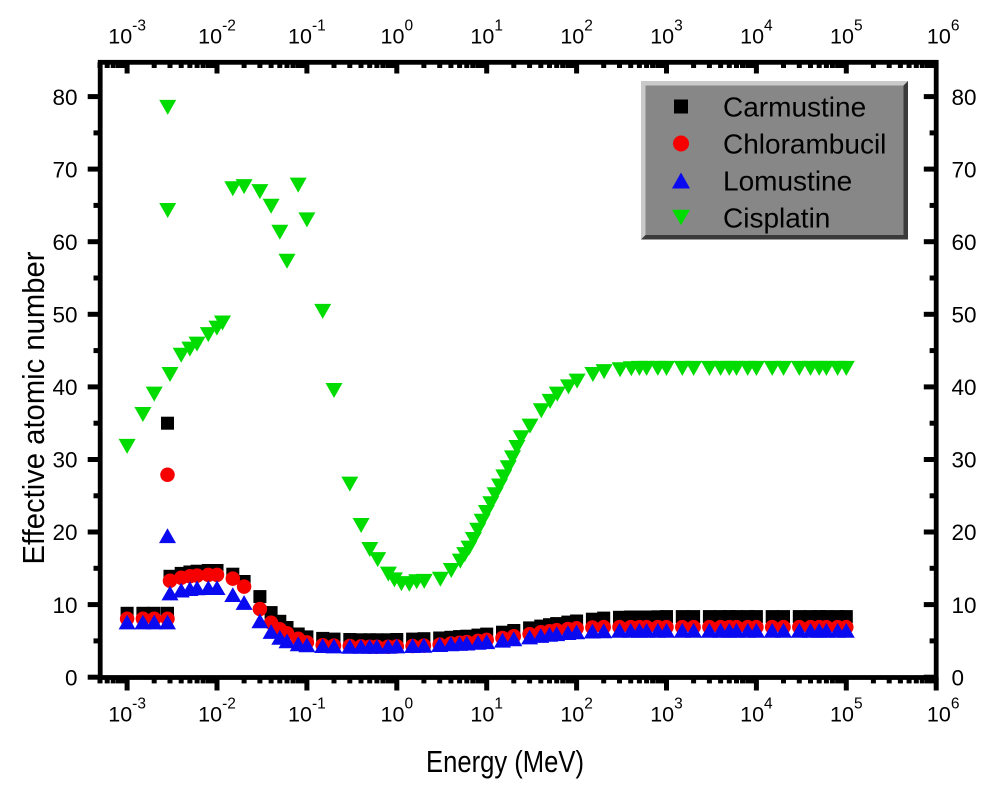 The image size is (1000, 790). Describe the element at coordinates (787, 181) in the screenshot. I see `svg-text: Lomustine` at that location.